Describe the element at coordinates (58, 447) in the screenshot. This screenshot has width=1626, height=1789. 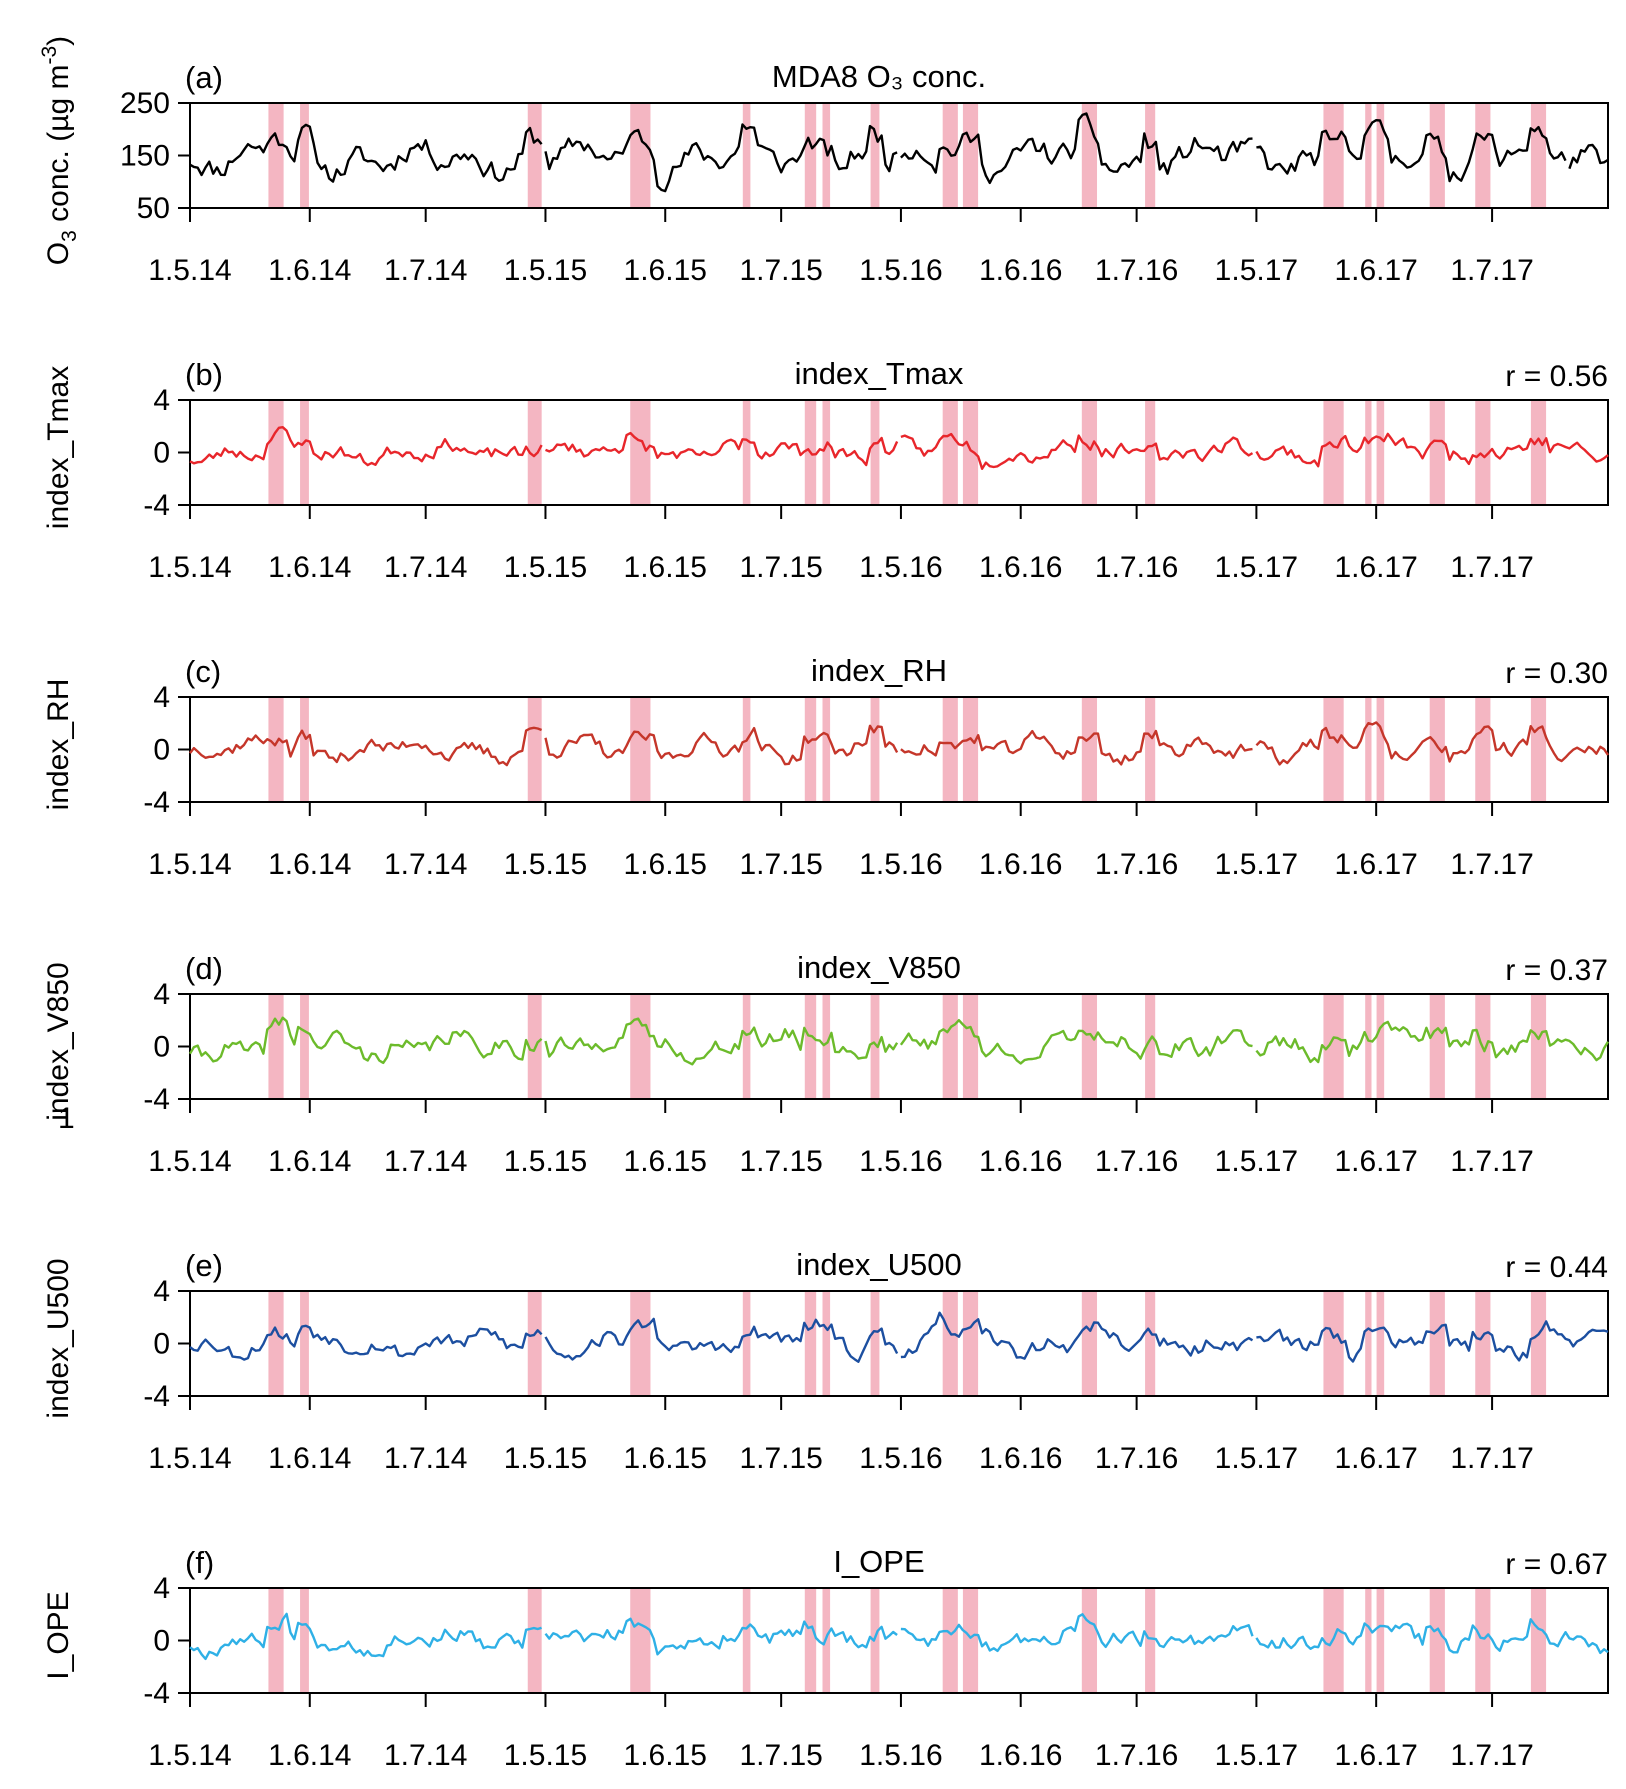
I see `y-axis-label: index_Tmax` at that location.